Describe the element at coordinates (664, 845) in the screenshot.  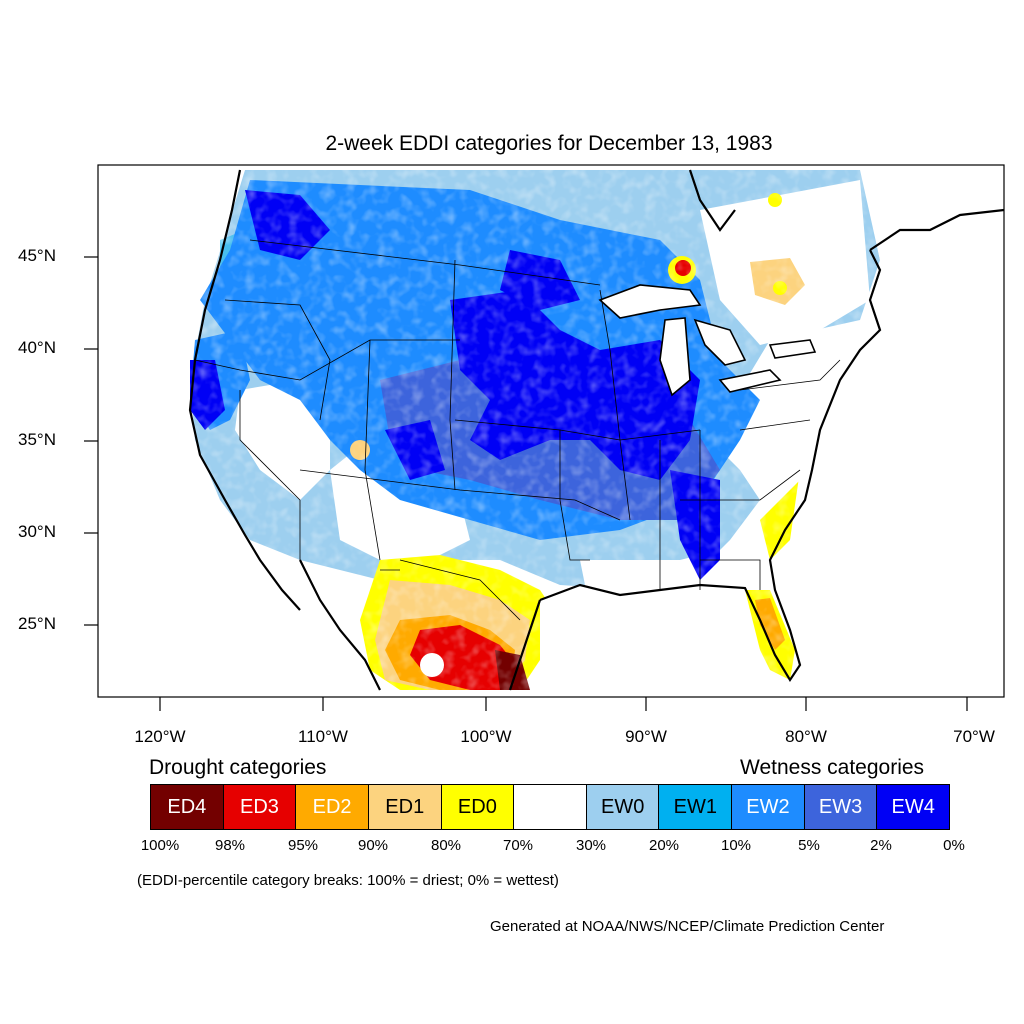
I see `break-label: 20%` at that location.